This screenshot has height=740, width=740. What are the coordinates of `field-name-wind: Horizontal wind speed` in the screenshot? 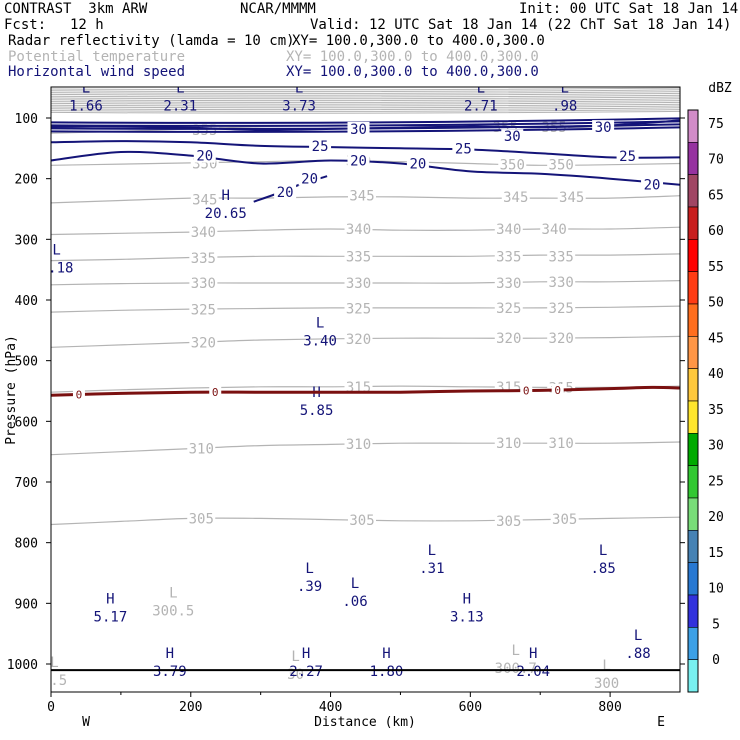 It's located at (97, 72).